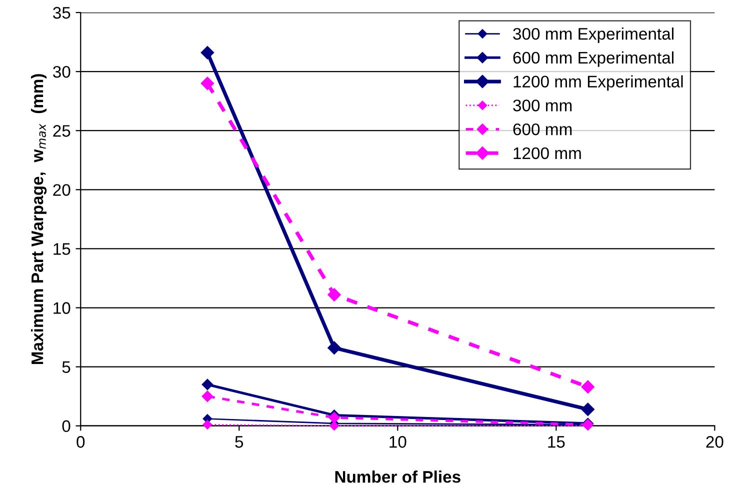  Describe the element at coordinates (66, 426) in the screenshot. I see `y-tick-label: 0` at that location.